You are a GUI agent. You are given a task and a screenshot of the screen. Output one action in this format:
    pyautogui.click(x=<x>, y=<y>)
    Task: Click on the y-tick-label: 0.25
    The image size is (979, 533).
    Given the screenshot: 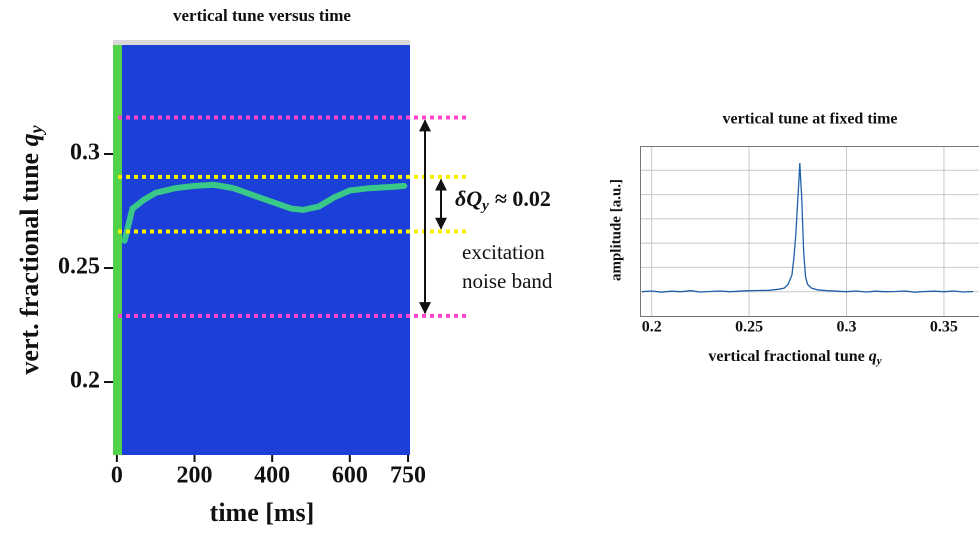 What is the action you would take?
    pyautogui.click(x=79, y=267)
    